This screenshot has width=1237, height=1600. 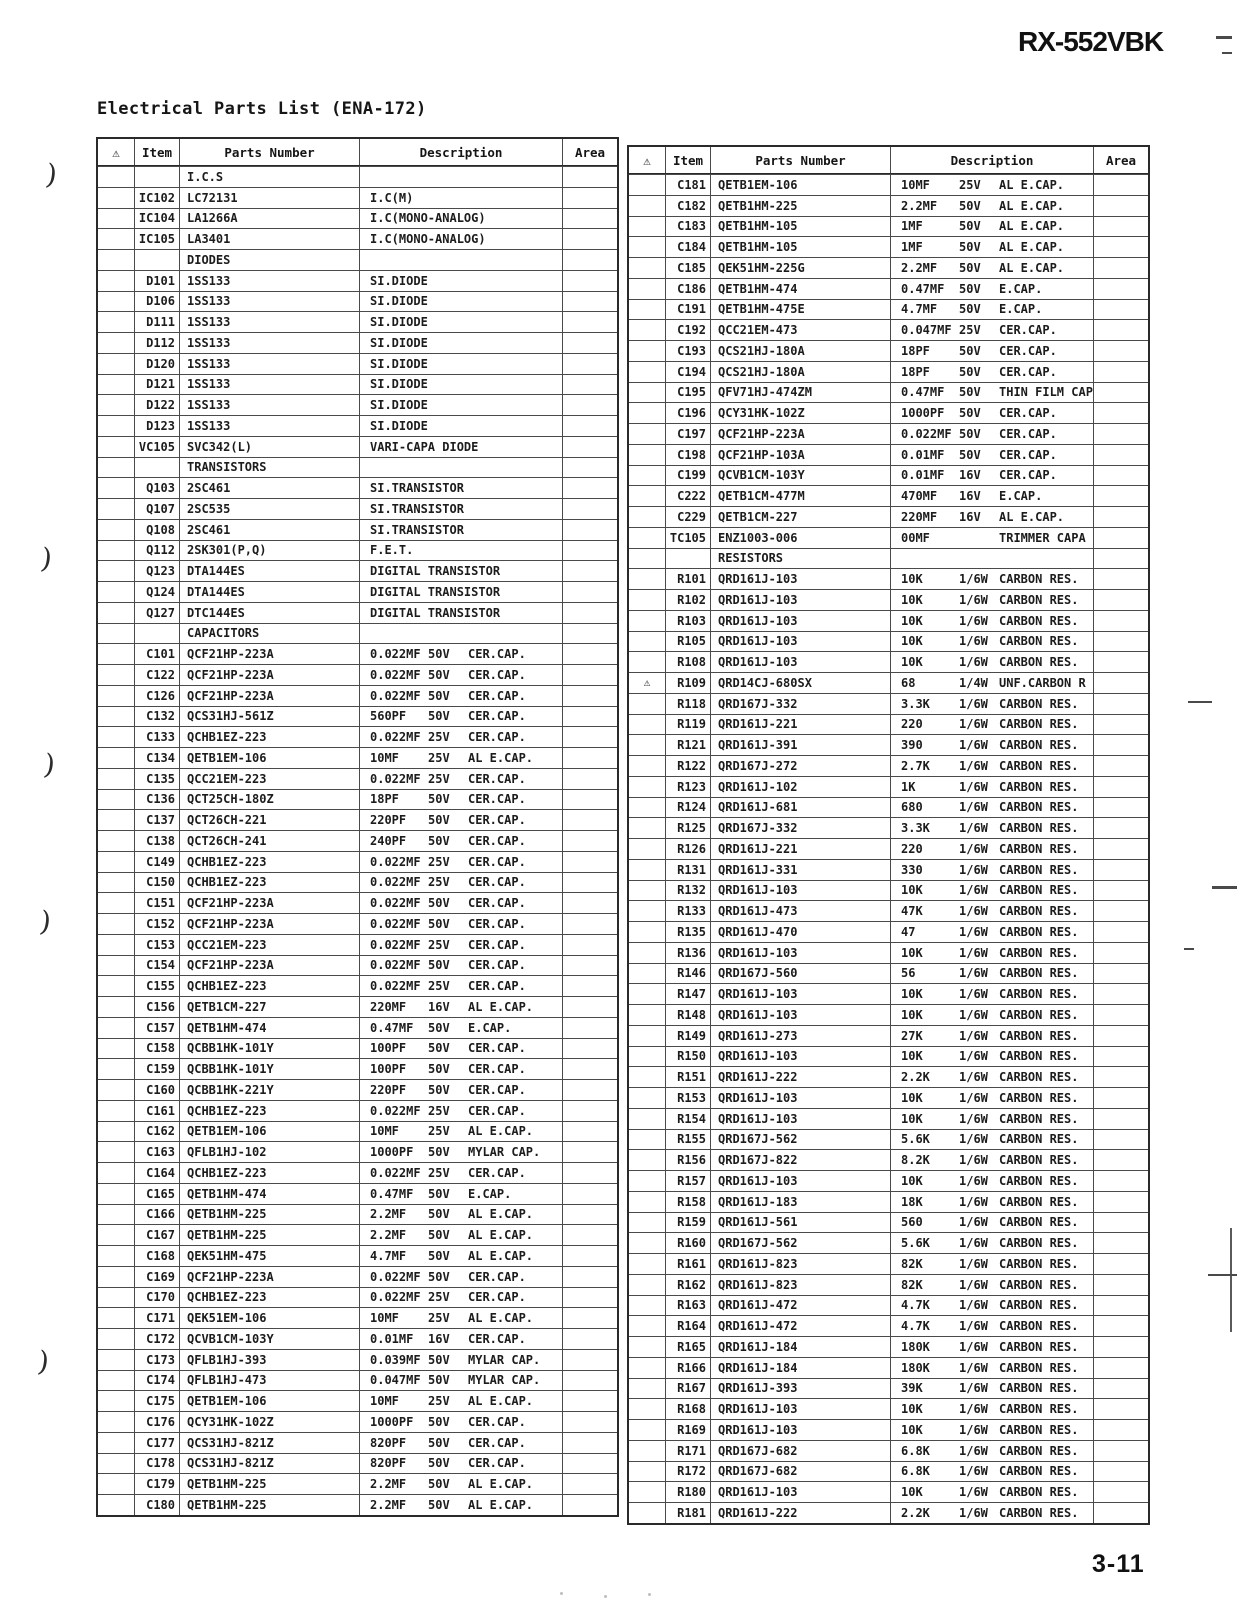 What do you see at coordinates (156, 1214) in the screenshot?
I see `item-cell: C166` at bounding box center [156, 1214].